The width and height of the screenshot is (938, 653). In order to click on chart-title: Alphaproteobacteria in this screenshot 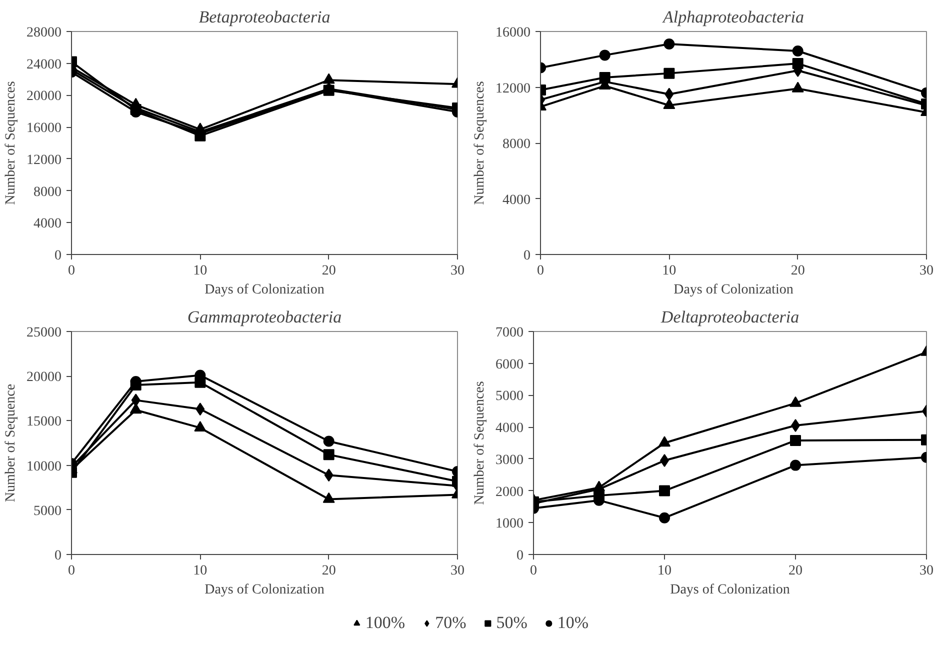, I will do `click(733, 17)`.